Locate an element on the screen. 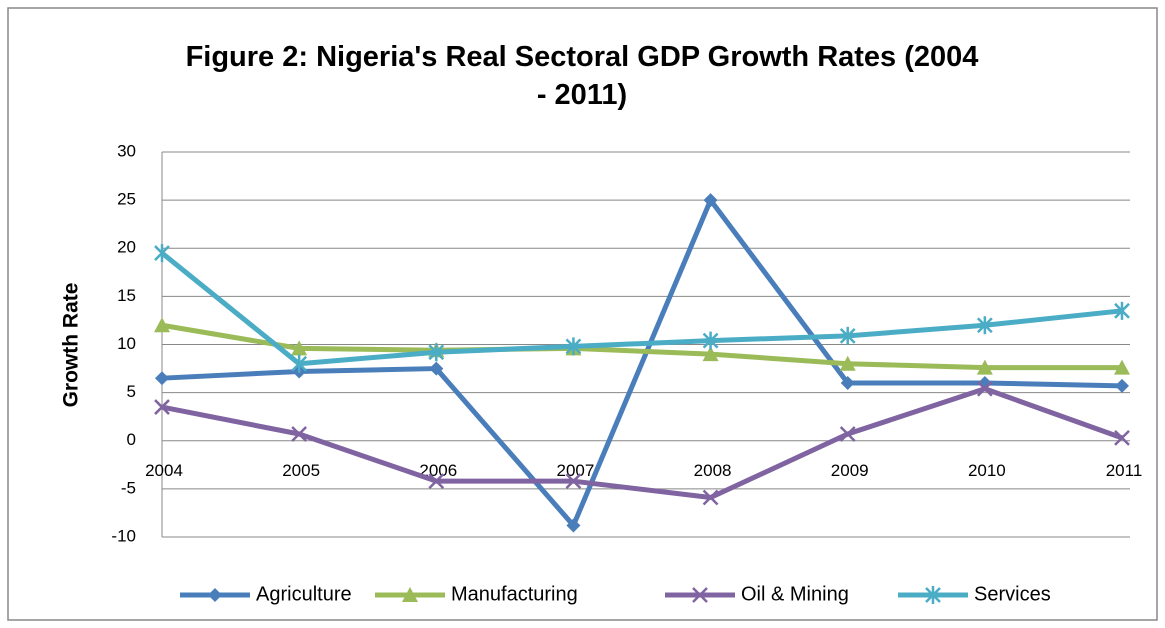  series-line is located at coordinates (641, 346).